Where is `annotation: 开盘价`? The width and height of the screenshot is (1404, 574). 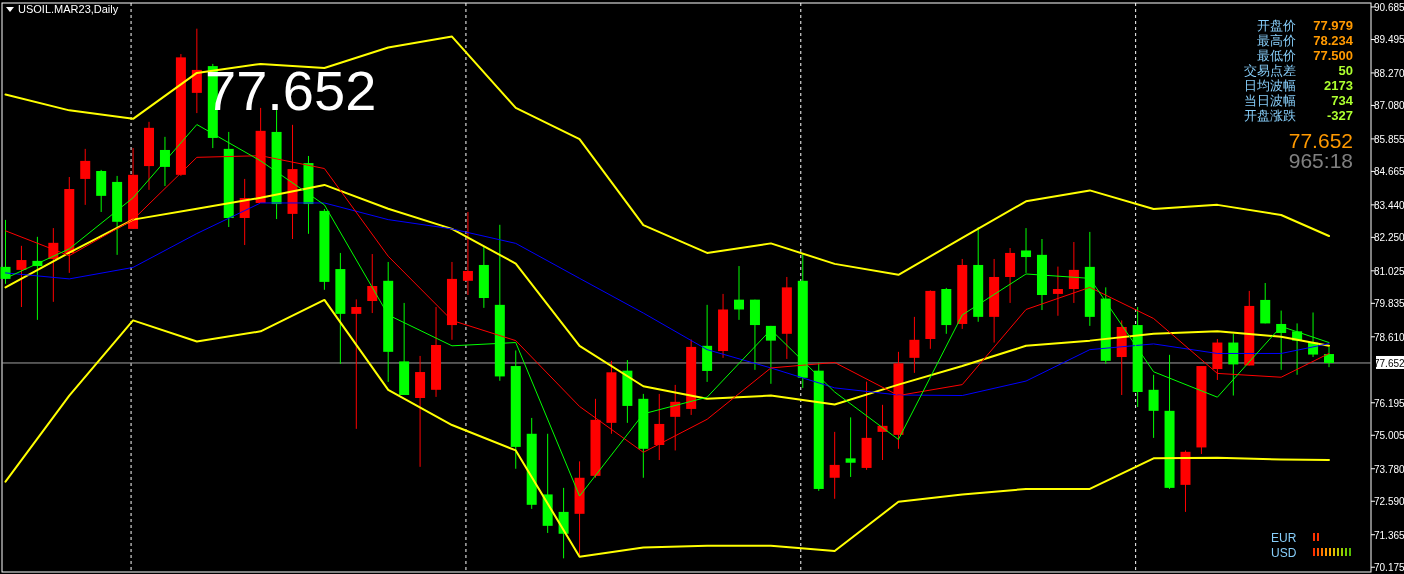
annotation: 开盘价 is located at coordinates (1276, 25).